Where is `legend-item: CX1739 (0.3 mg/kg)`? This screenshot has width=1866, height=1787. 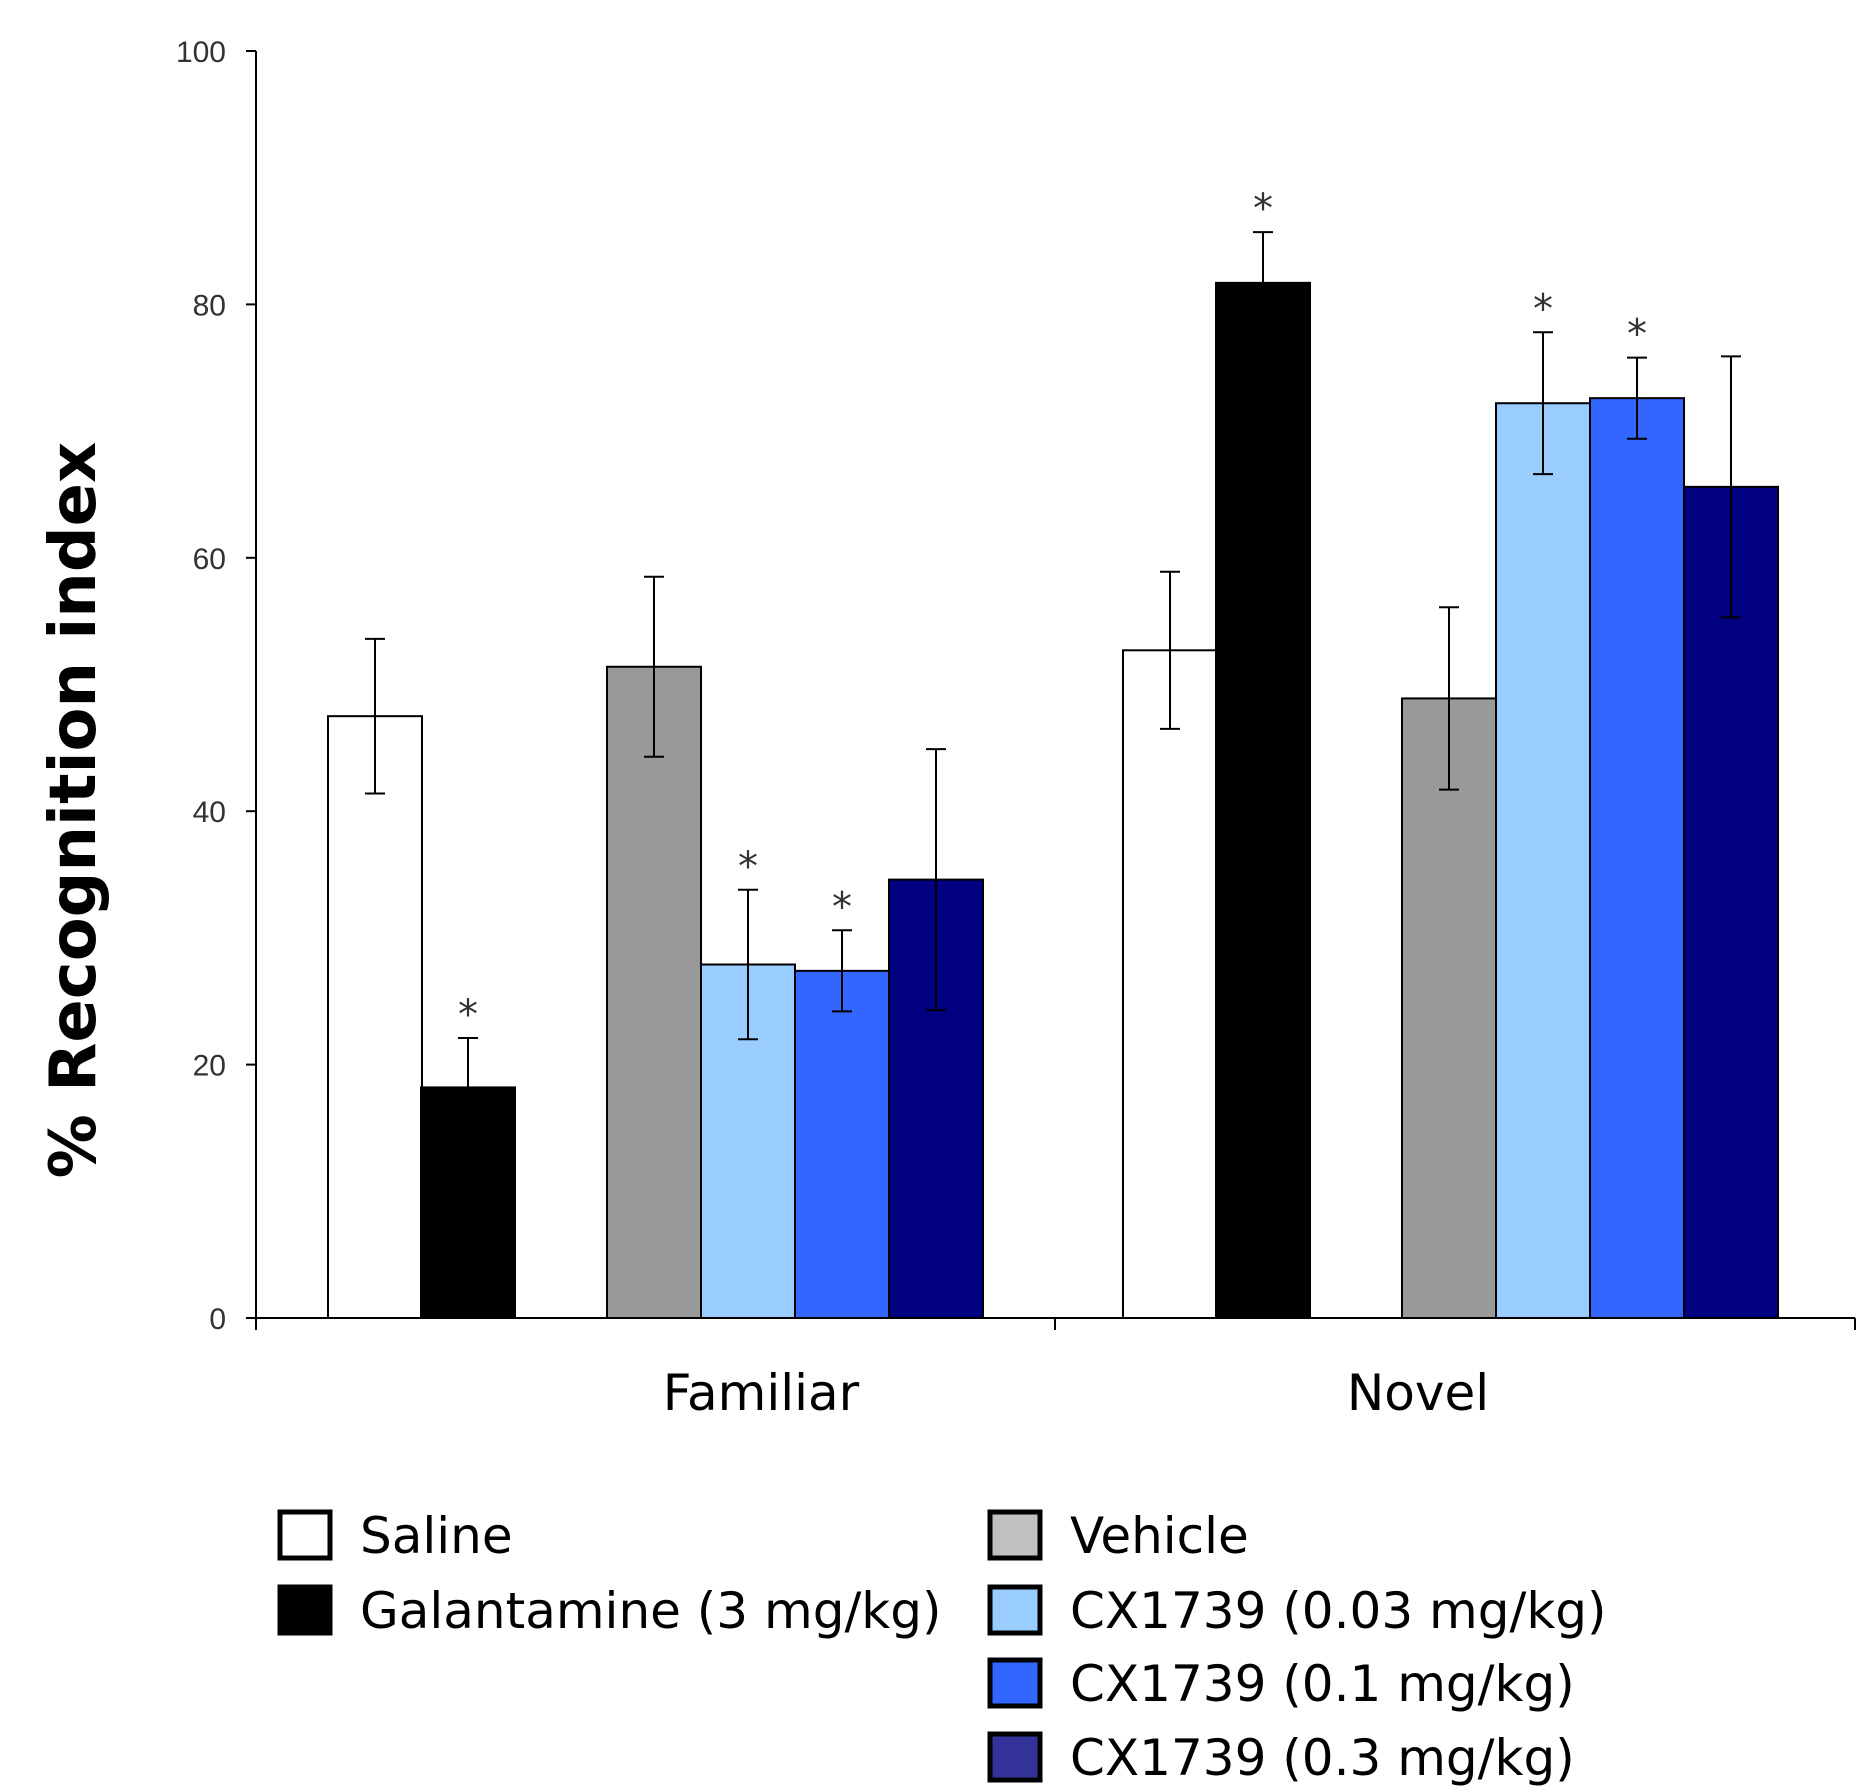
legend-item: CX1739 (0.3 mg/kg) is located at coordinates (1281, 1758).